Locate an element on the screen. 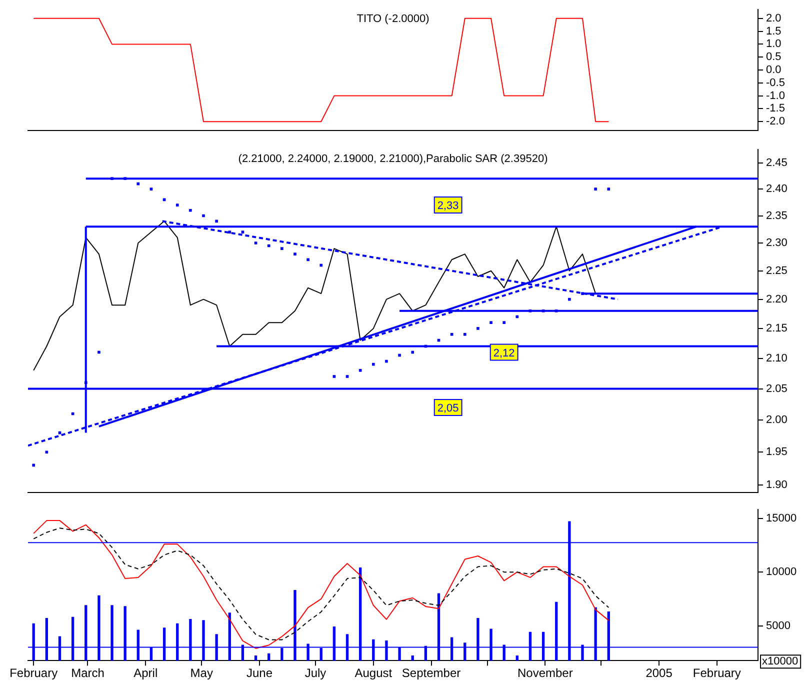 The height and width of the screenshot is (682, 805). y-tick-label: 1.5 is located at coordinates (774, 31).